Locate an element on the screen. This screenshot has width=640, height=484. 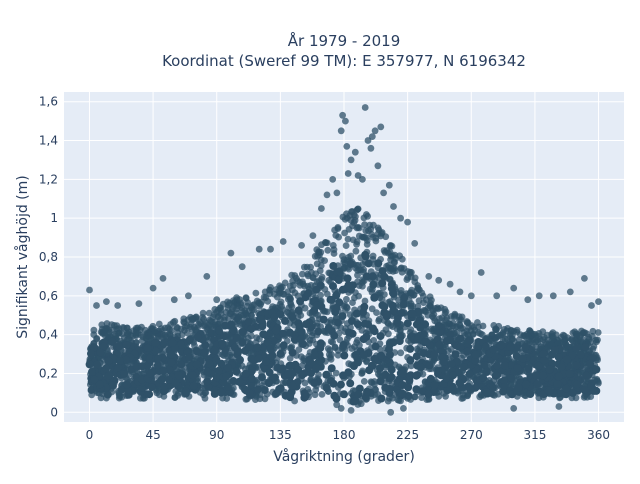
x-tick-label: 90 is located at coordinates (216, 435).